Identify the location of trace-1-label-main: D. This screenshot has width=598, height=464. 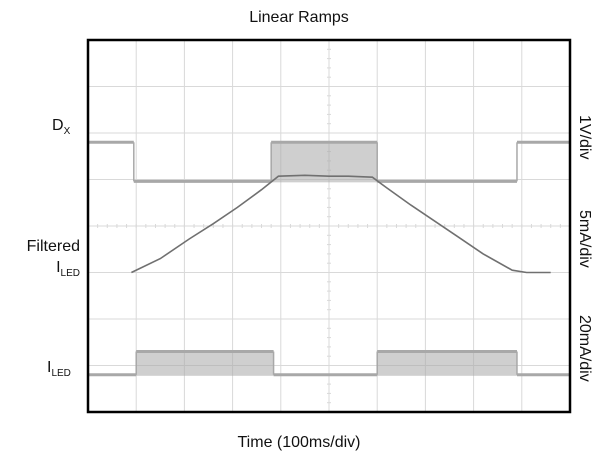
(58, 125).